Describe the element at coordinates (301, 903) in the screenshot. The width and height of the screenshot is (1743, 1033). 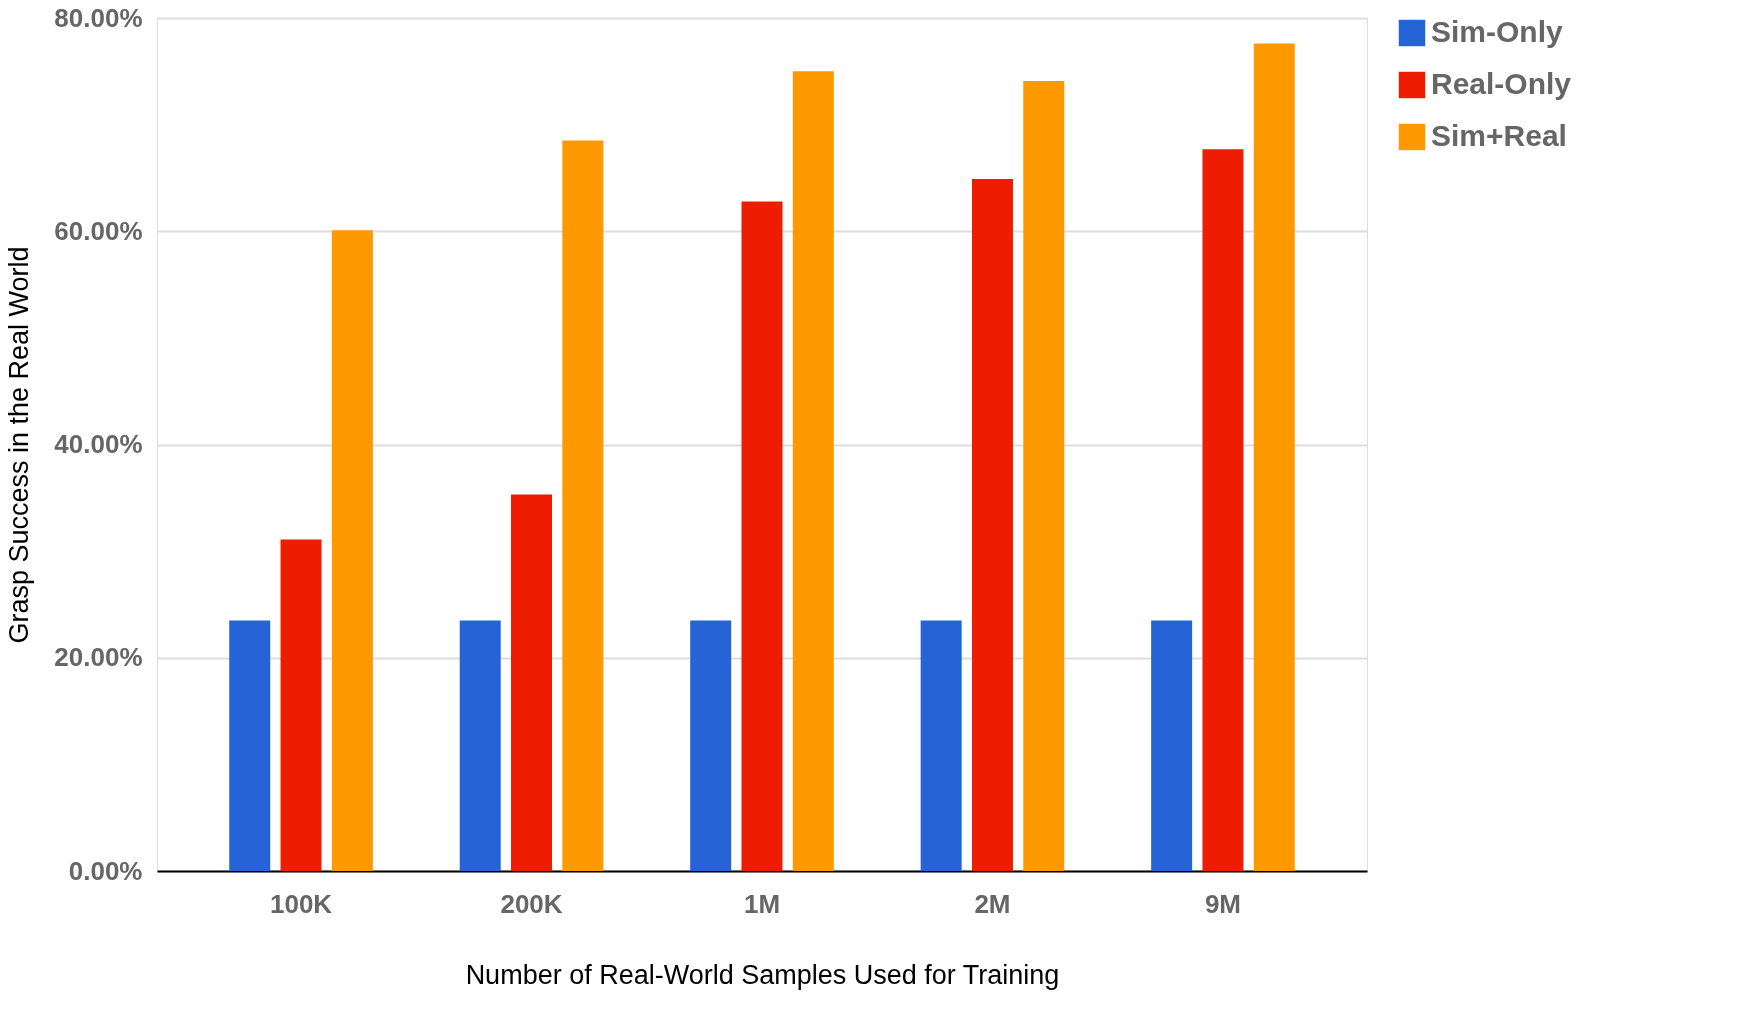
I see `x-tick-label: 100K` at that location.